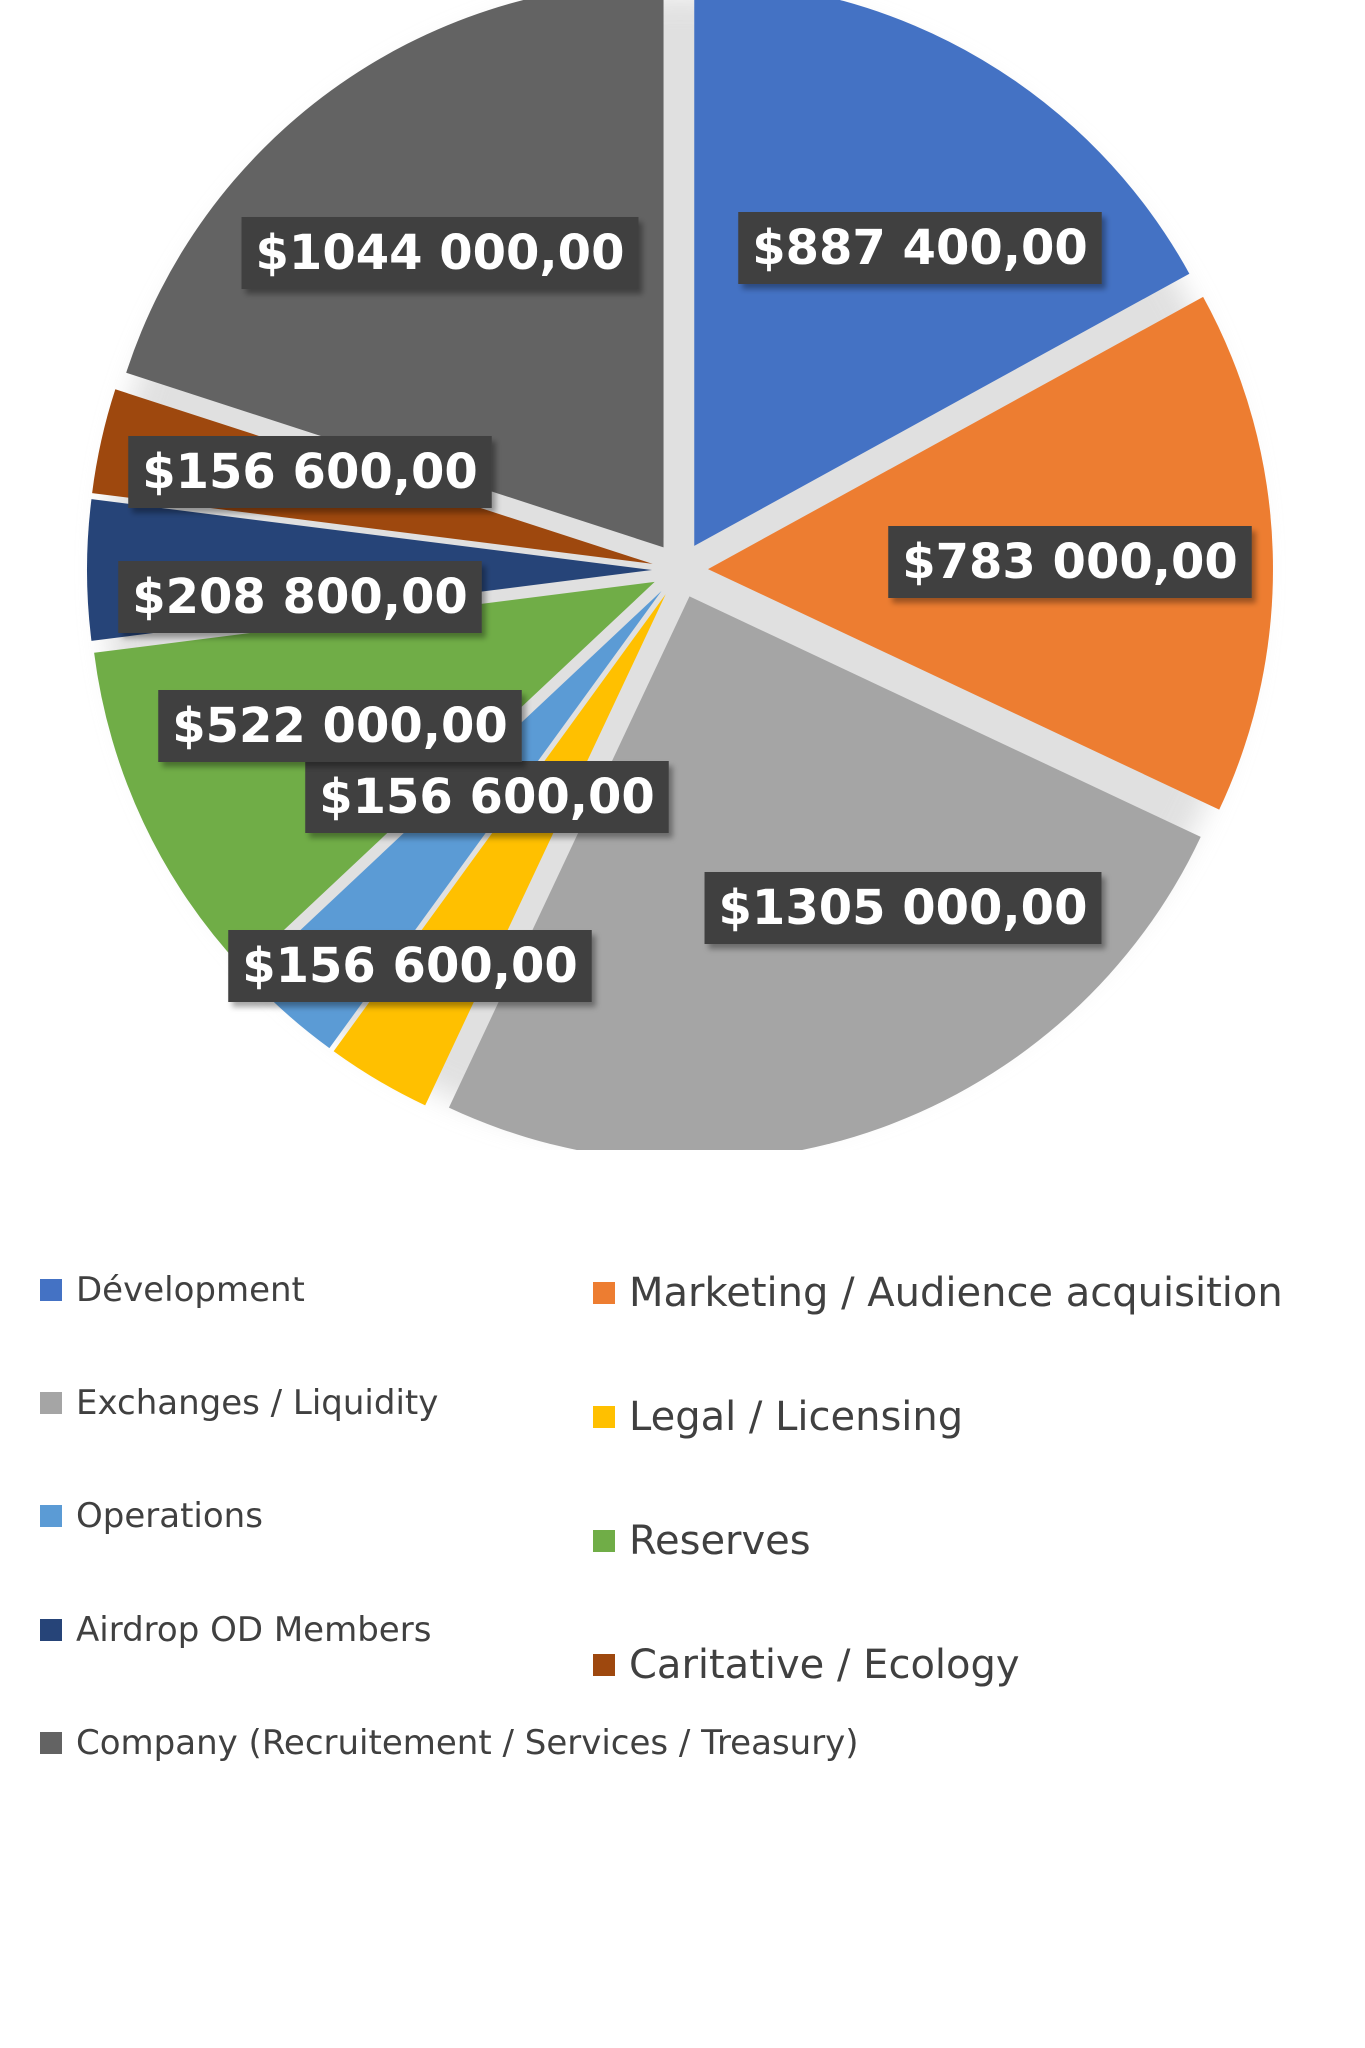 This screenshot has height=2048, width=1365. I want to click on data-label-text: $522 000,00, so click(340, 726).